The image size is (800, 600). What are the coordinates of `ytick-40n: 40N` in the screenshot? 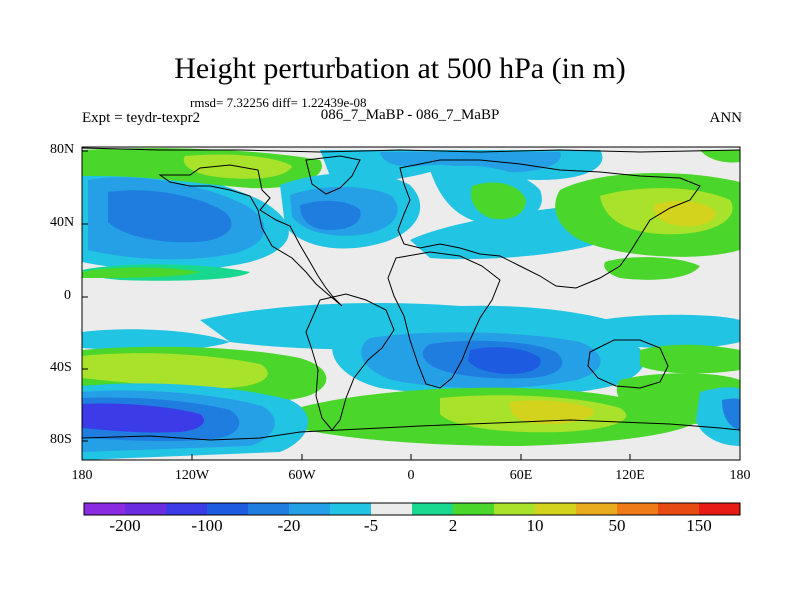 It's located at (62, 222).